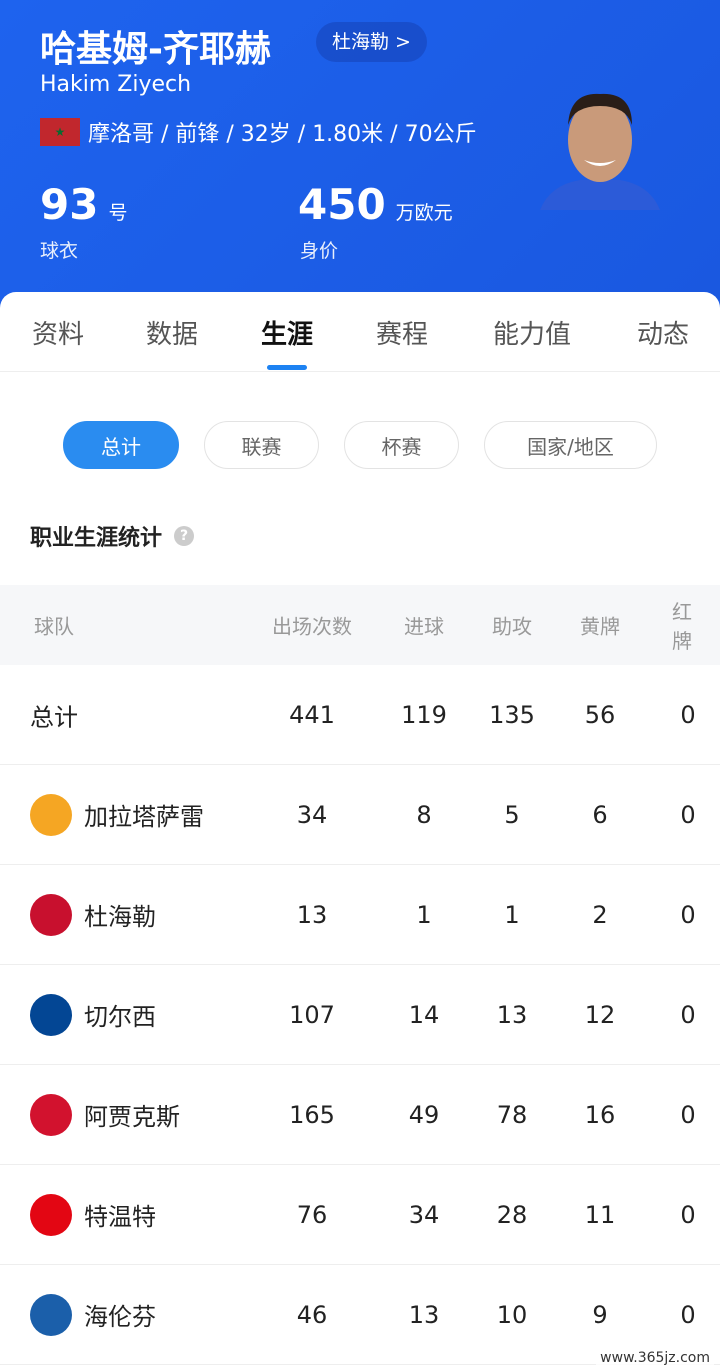 The height and width of the screenshot is (1371, 720). I want to click on stat-cell: 46, so click(312, 1314).